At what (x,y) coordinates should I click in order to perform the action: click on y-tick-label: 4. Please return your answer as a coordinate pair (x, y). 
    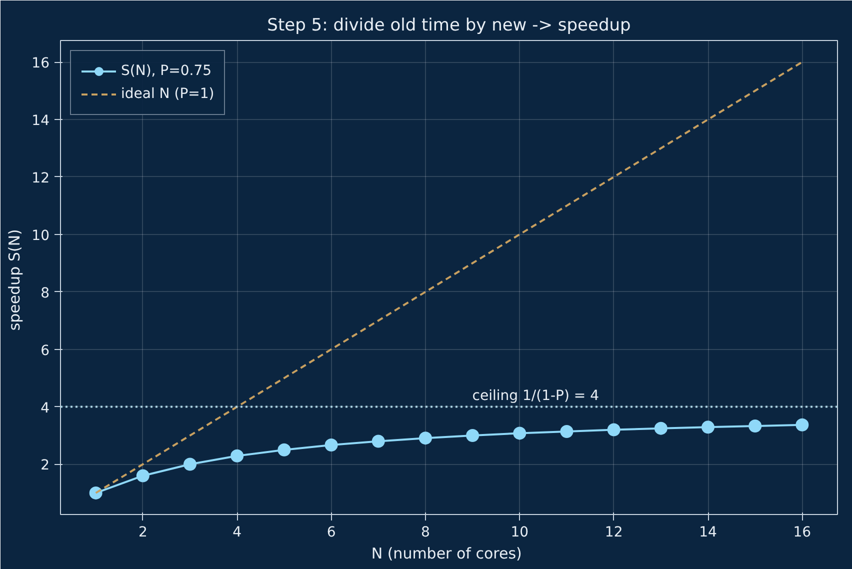
    Looking at the image, I should click on (45, 408).